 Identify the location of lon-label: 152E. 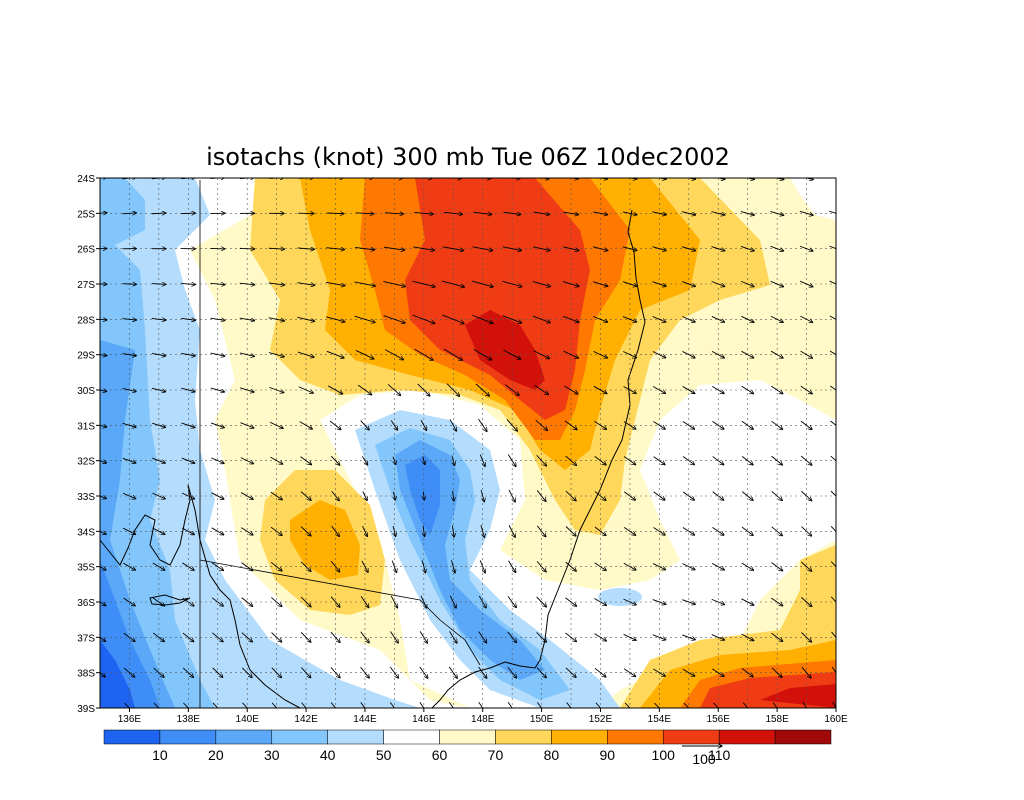
(601, 719).